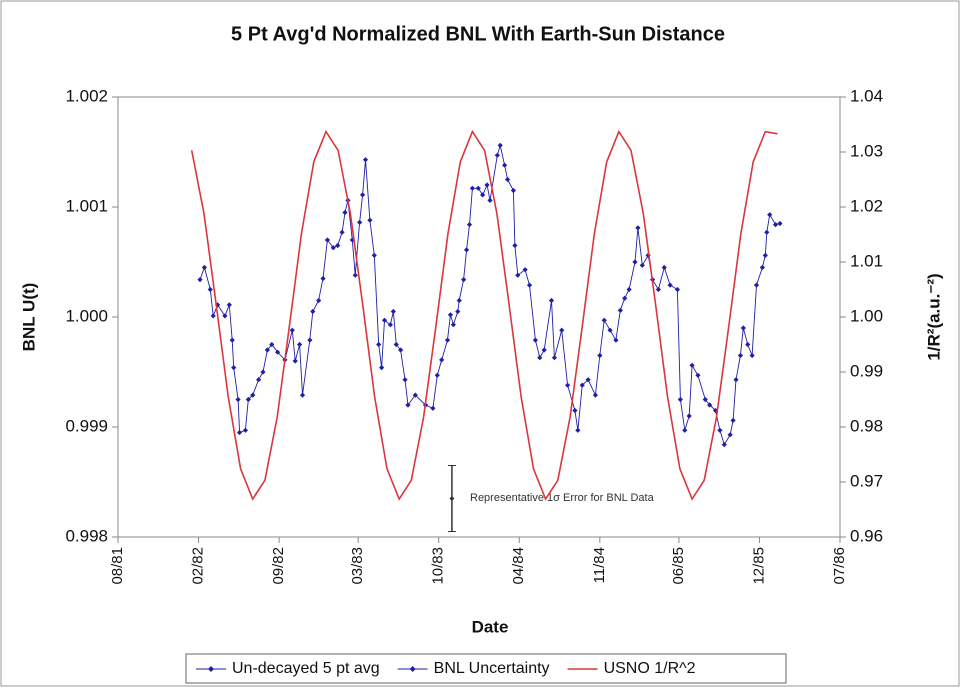 Image resolution: width=960 pixels, height=687 pixels. I want to click on legend-label: USNO 1/R^2, so click(650, 668).